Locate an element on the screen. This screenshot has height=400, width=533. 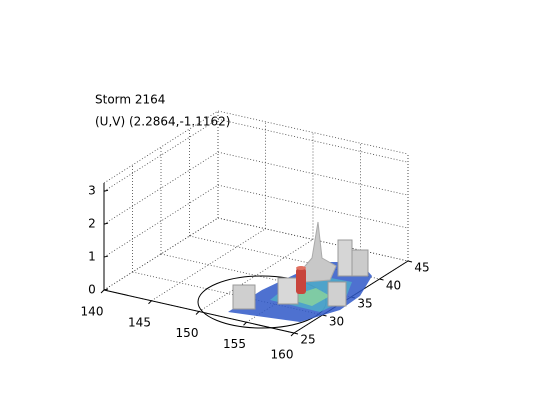
x-tick-label: 150 is located at coordinates (187, 333).